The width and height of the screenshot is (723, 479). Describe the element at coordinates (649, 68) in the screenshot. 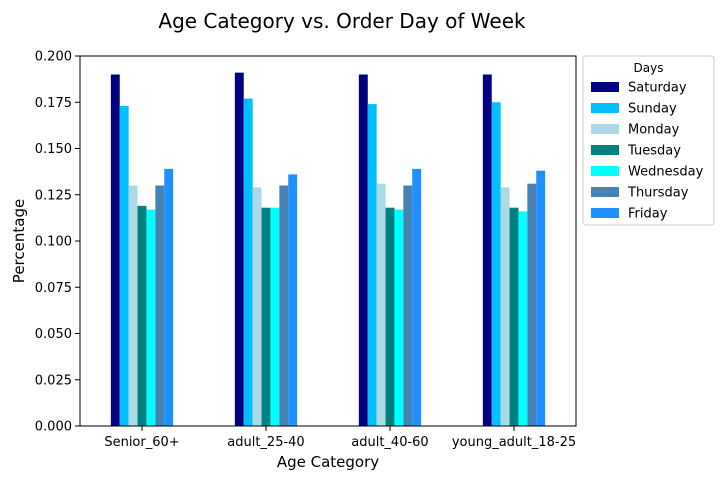

I see `legend-title: Days` at that location.